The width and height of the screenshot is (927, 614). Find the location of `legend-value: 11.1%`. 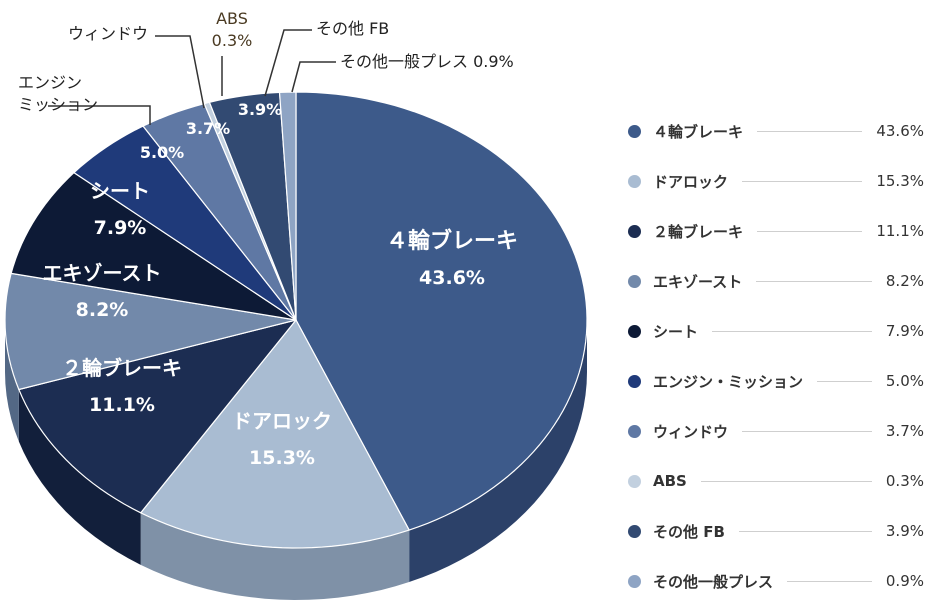

legend-value: 11.1% is located at coordinates (900, 231).